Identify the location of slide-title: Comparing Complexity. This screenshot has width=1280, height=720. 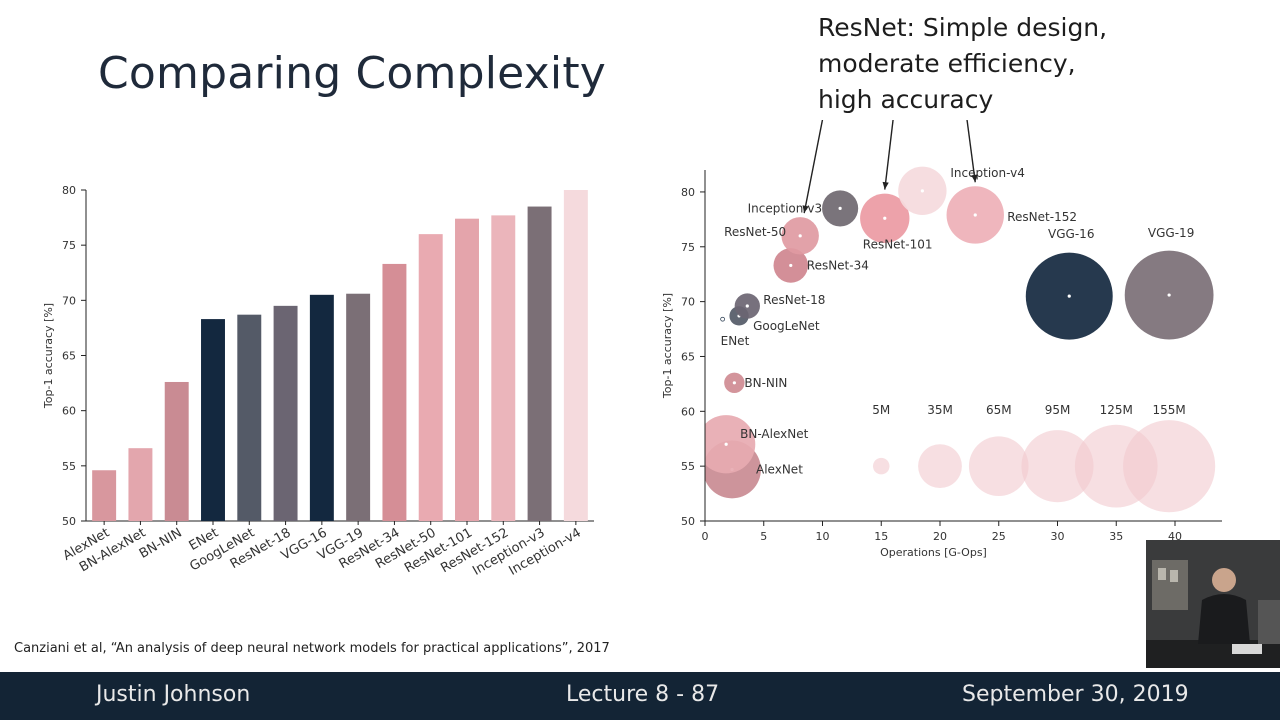
(352, 73).